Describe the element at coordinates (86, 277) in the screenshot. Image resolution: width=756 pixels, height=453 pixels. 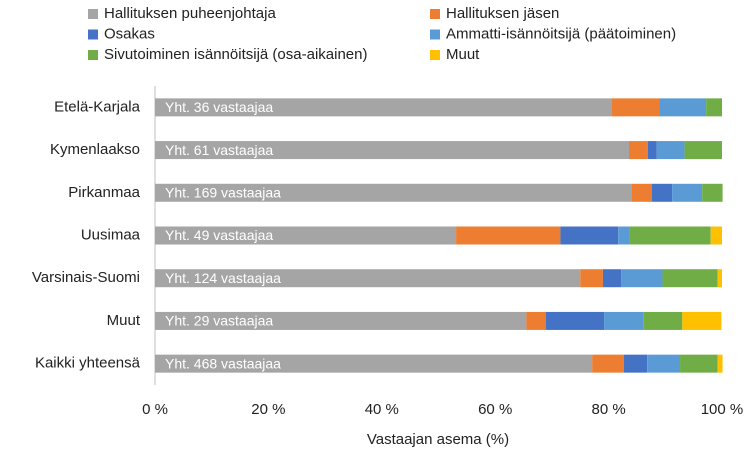
I see `y-tick-label: Varsinais-Suomi` at that location.